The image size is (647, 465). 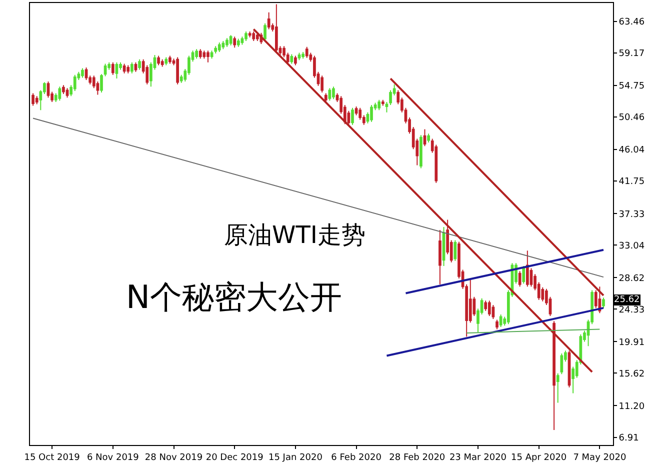 I want to click on y-tick-label: 28.62, so click(x=631, y=279).